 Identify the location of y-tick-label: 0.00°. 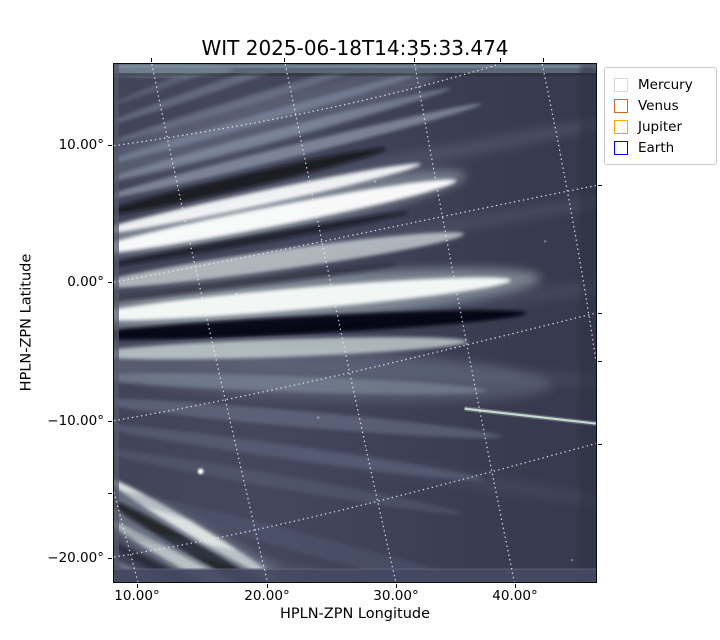
(85, 282).